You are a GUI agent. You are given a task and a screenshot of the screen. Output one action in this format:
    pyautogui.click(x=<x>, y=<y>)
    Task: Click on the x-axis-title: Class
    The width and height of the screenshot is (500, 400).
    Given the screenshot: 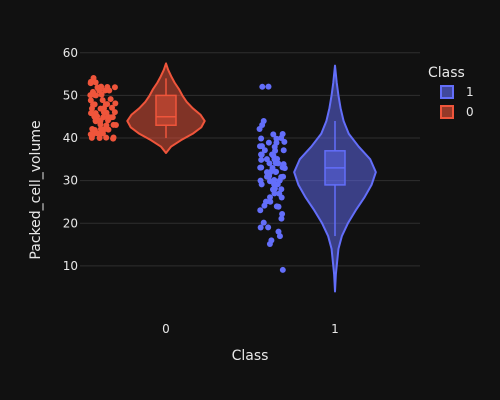 What is the action you would take?
    pyautogui.click(x=250, y=356)
    